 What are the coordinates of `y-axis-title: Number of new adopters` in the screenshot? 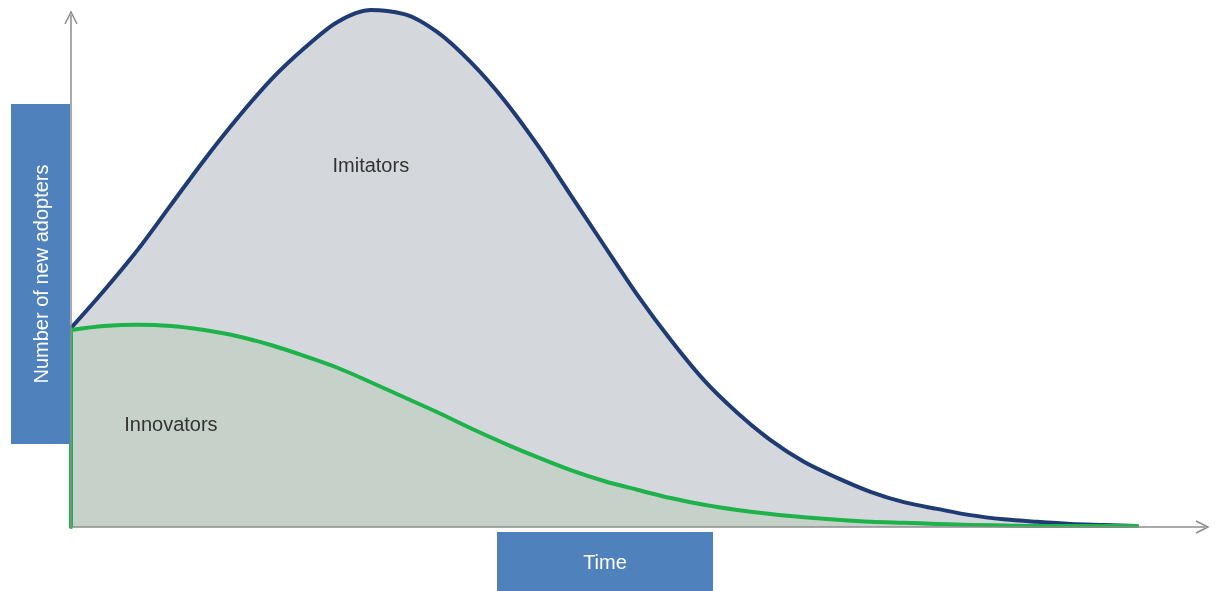 It's located at (41, 274).